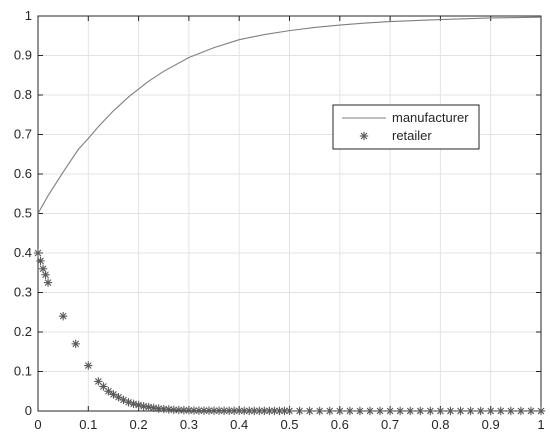  What do you see at coordinates (406, 127) in the screenshot?
I see `legend: manufacturer retailer` at bounding box center [406, 127].